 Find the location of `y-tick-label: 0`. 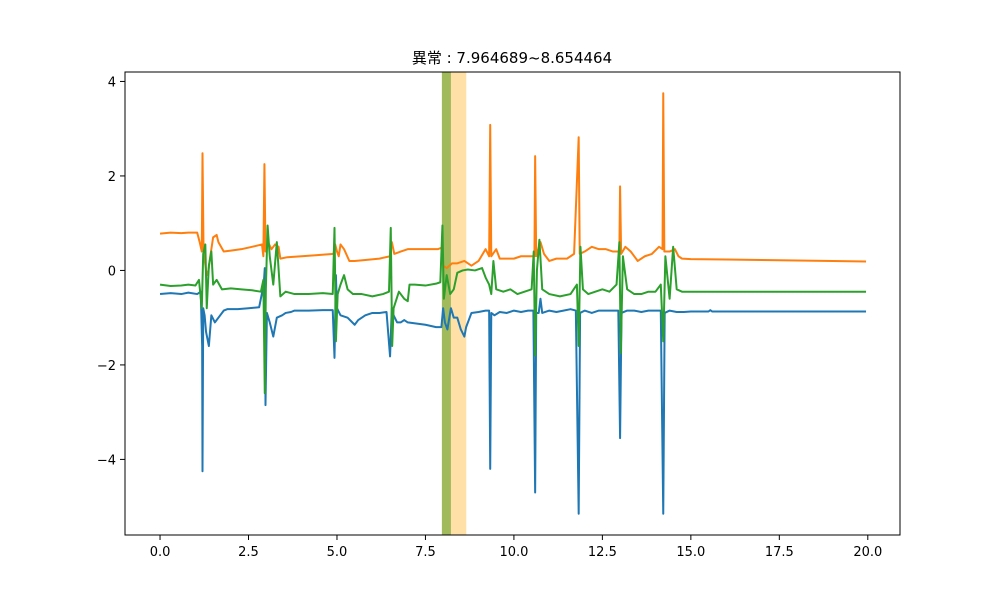

y-tick-label: 0 is located at coordinates (112, 271).